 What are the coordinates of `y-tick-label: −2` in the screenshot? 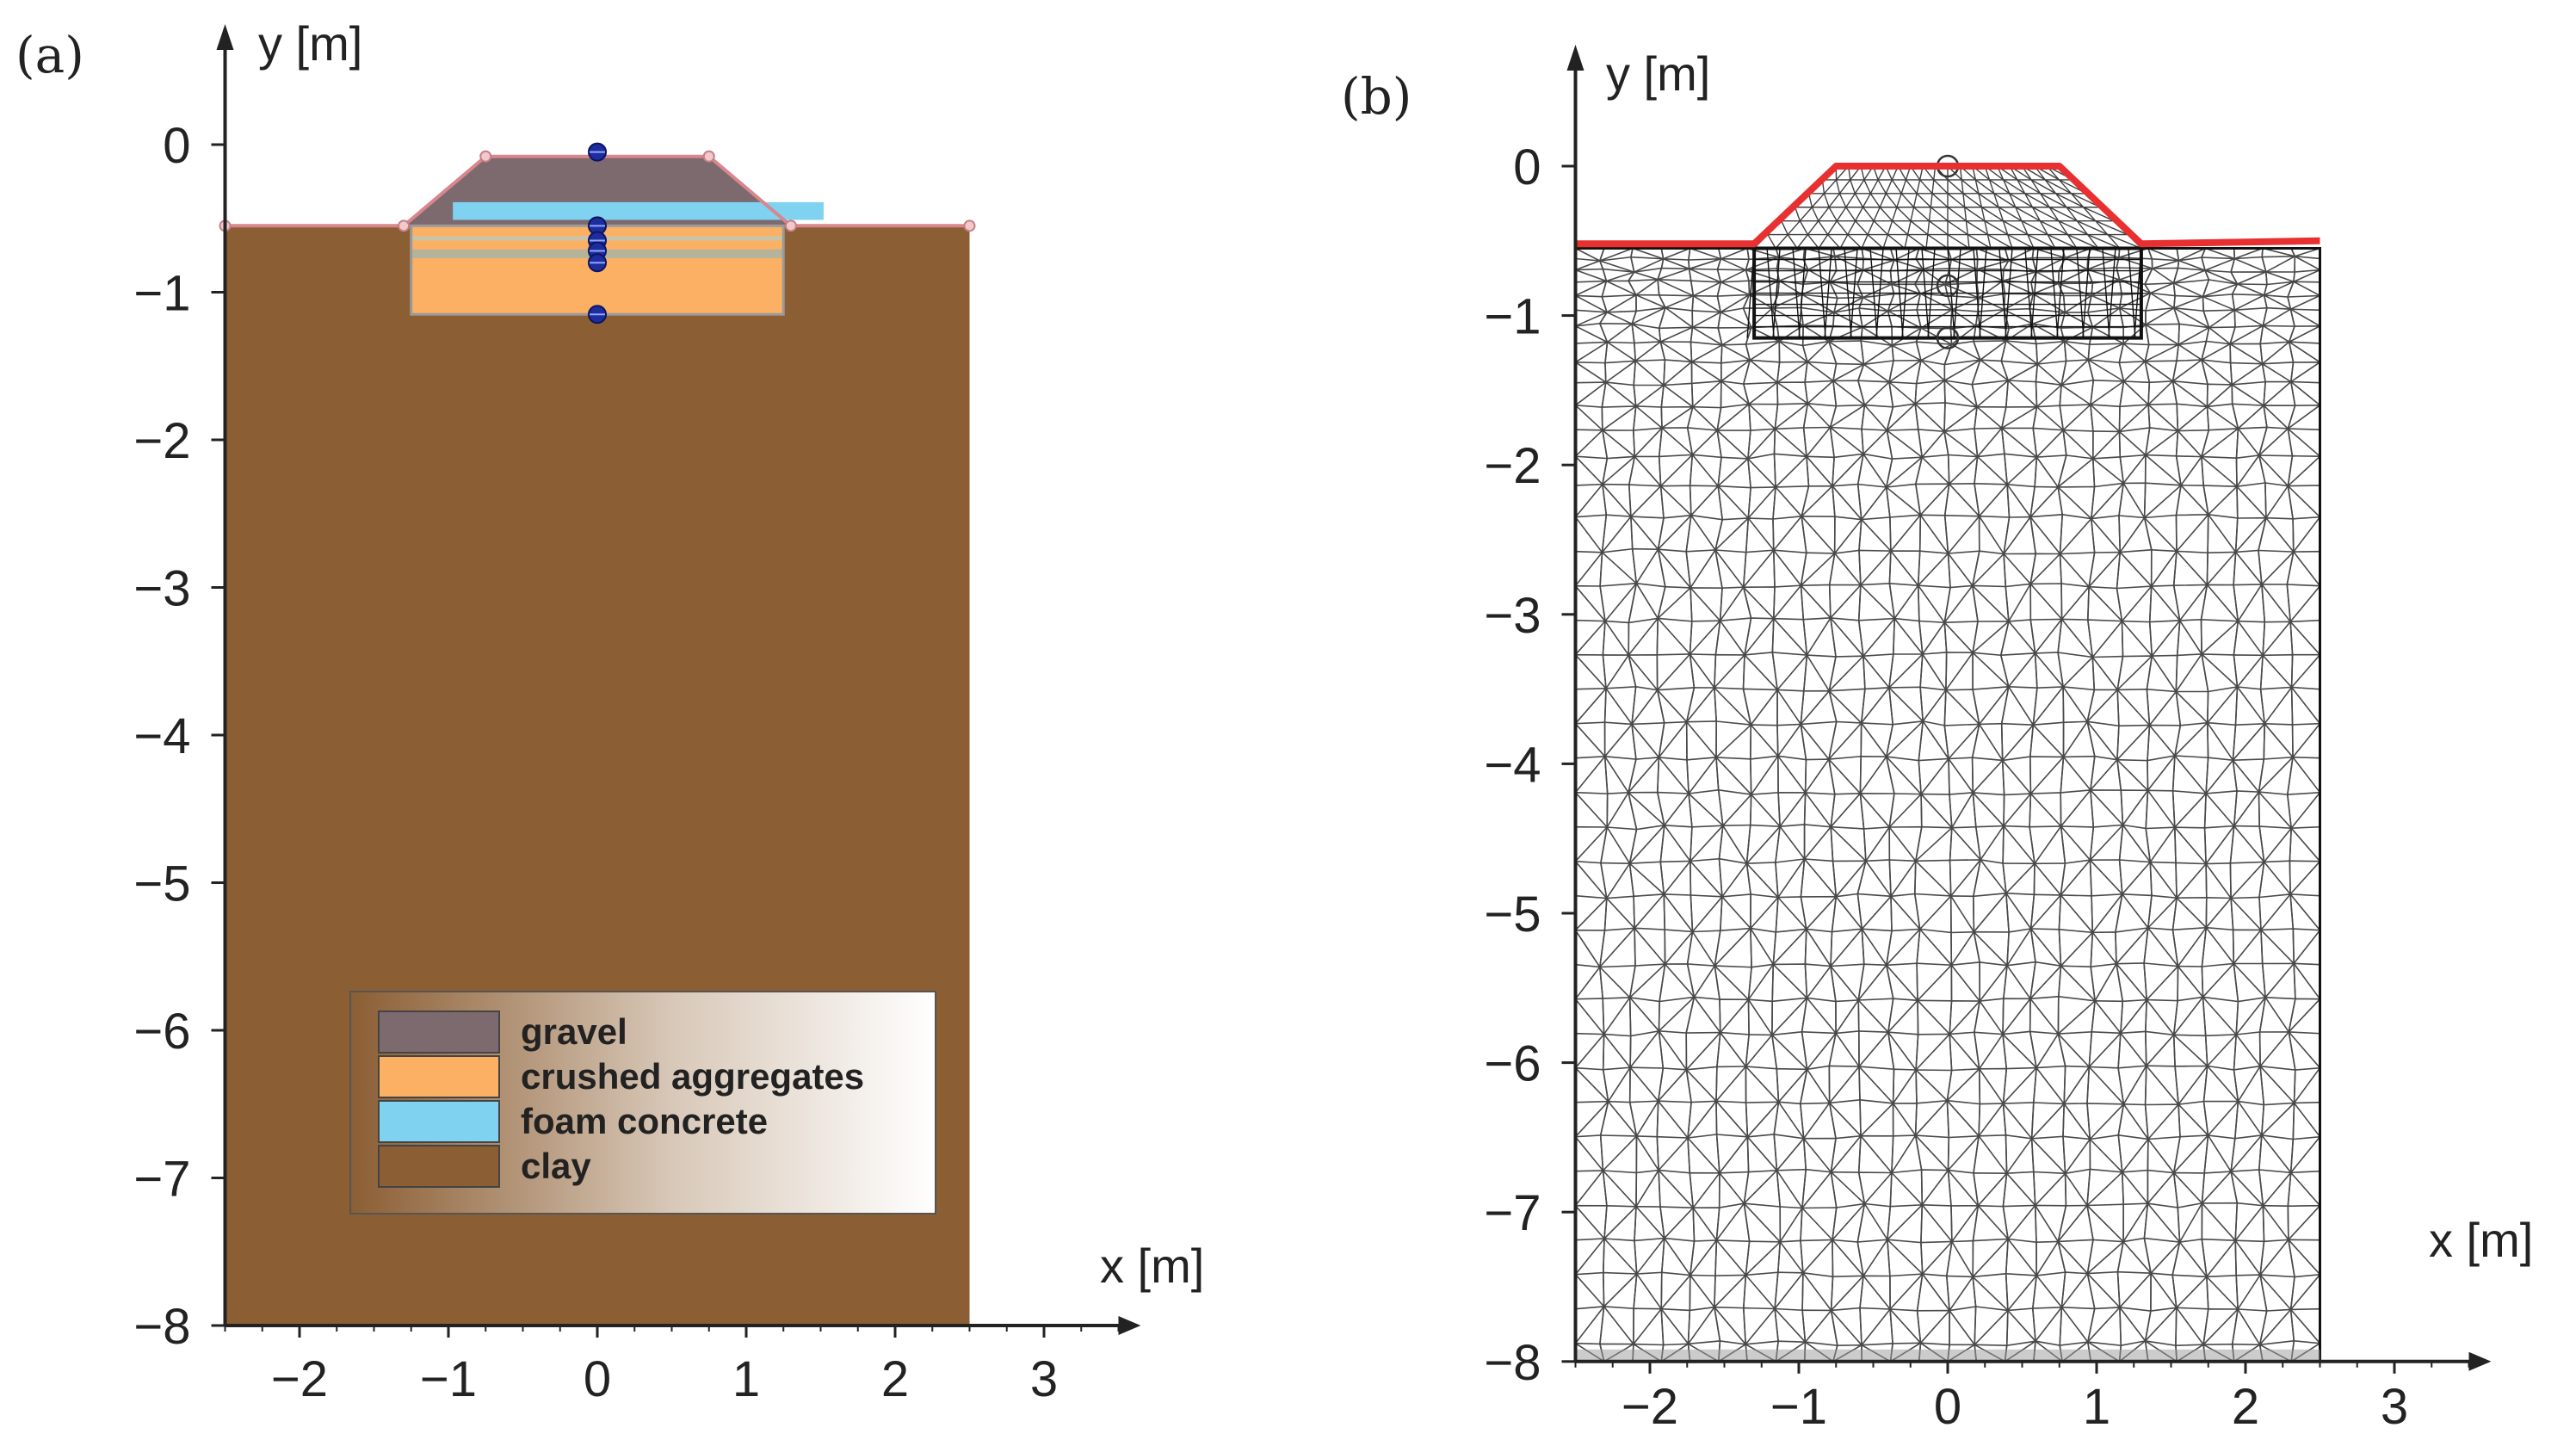 It's located at (161, 441).